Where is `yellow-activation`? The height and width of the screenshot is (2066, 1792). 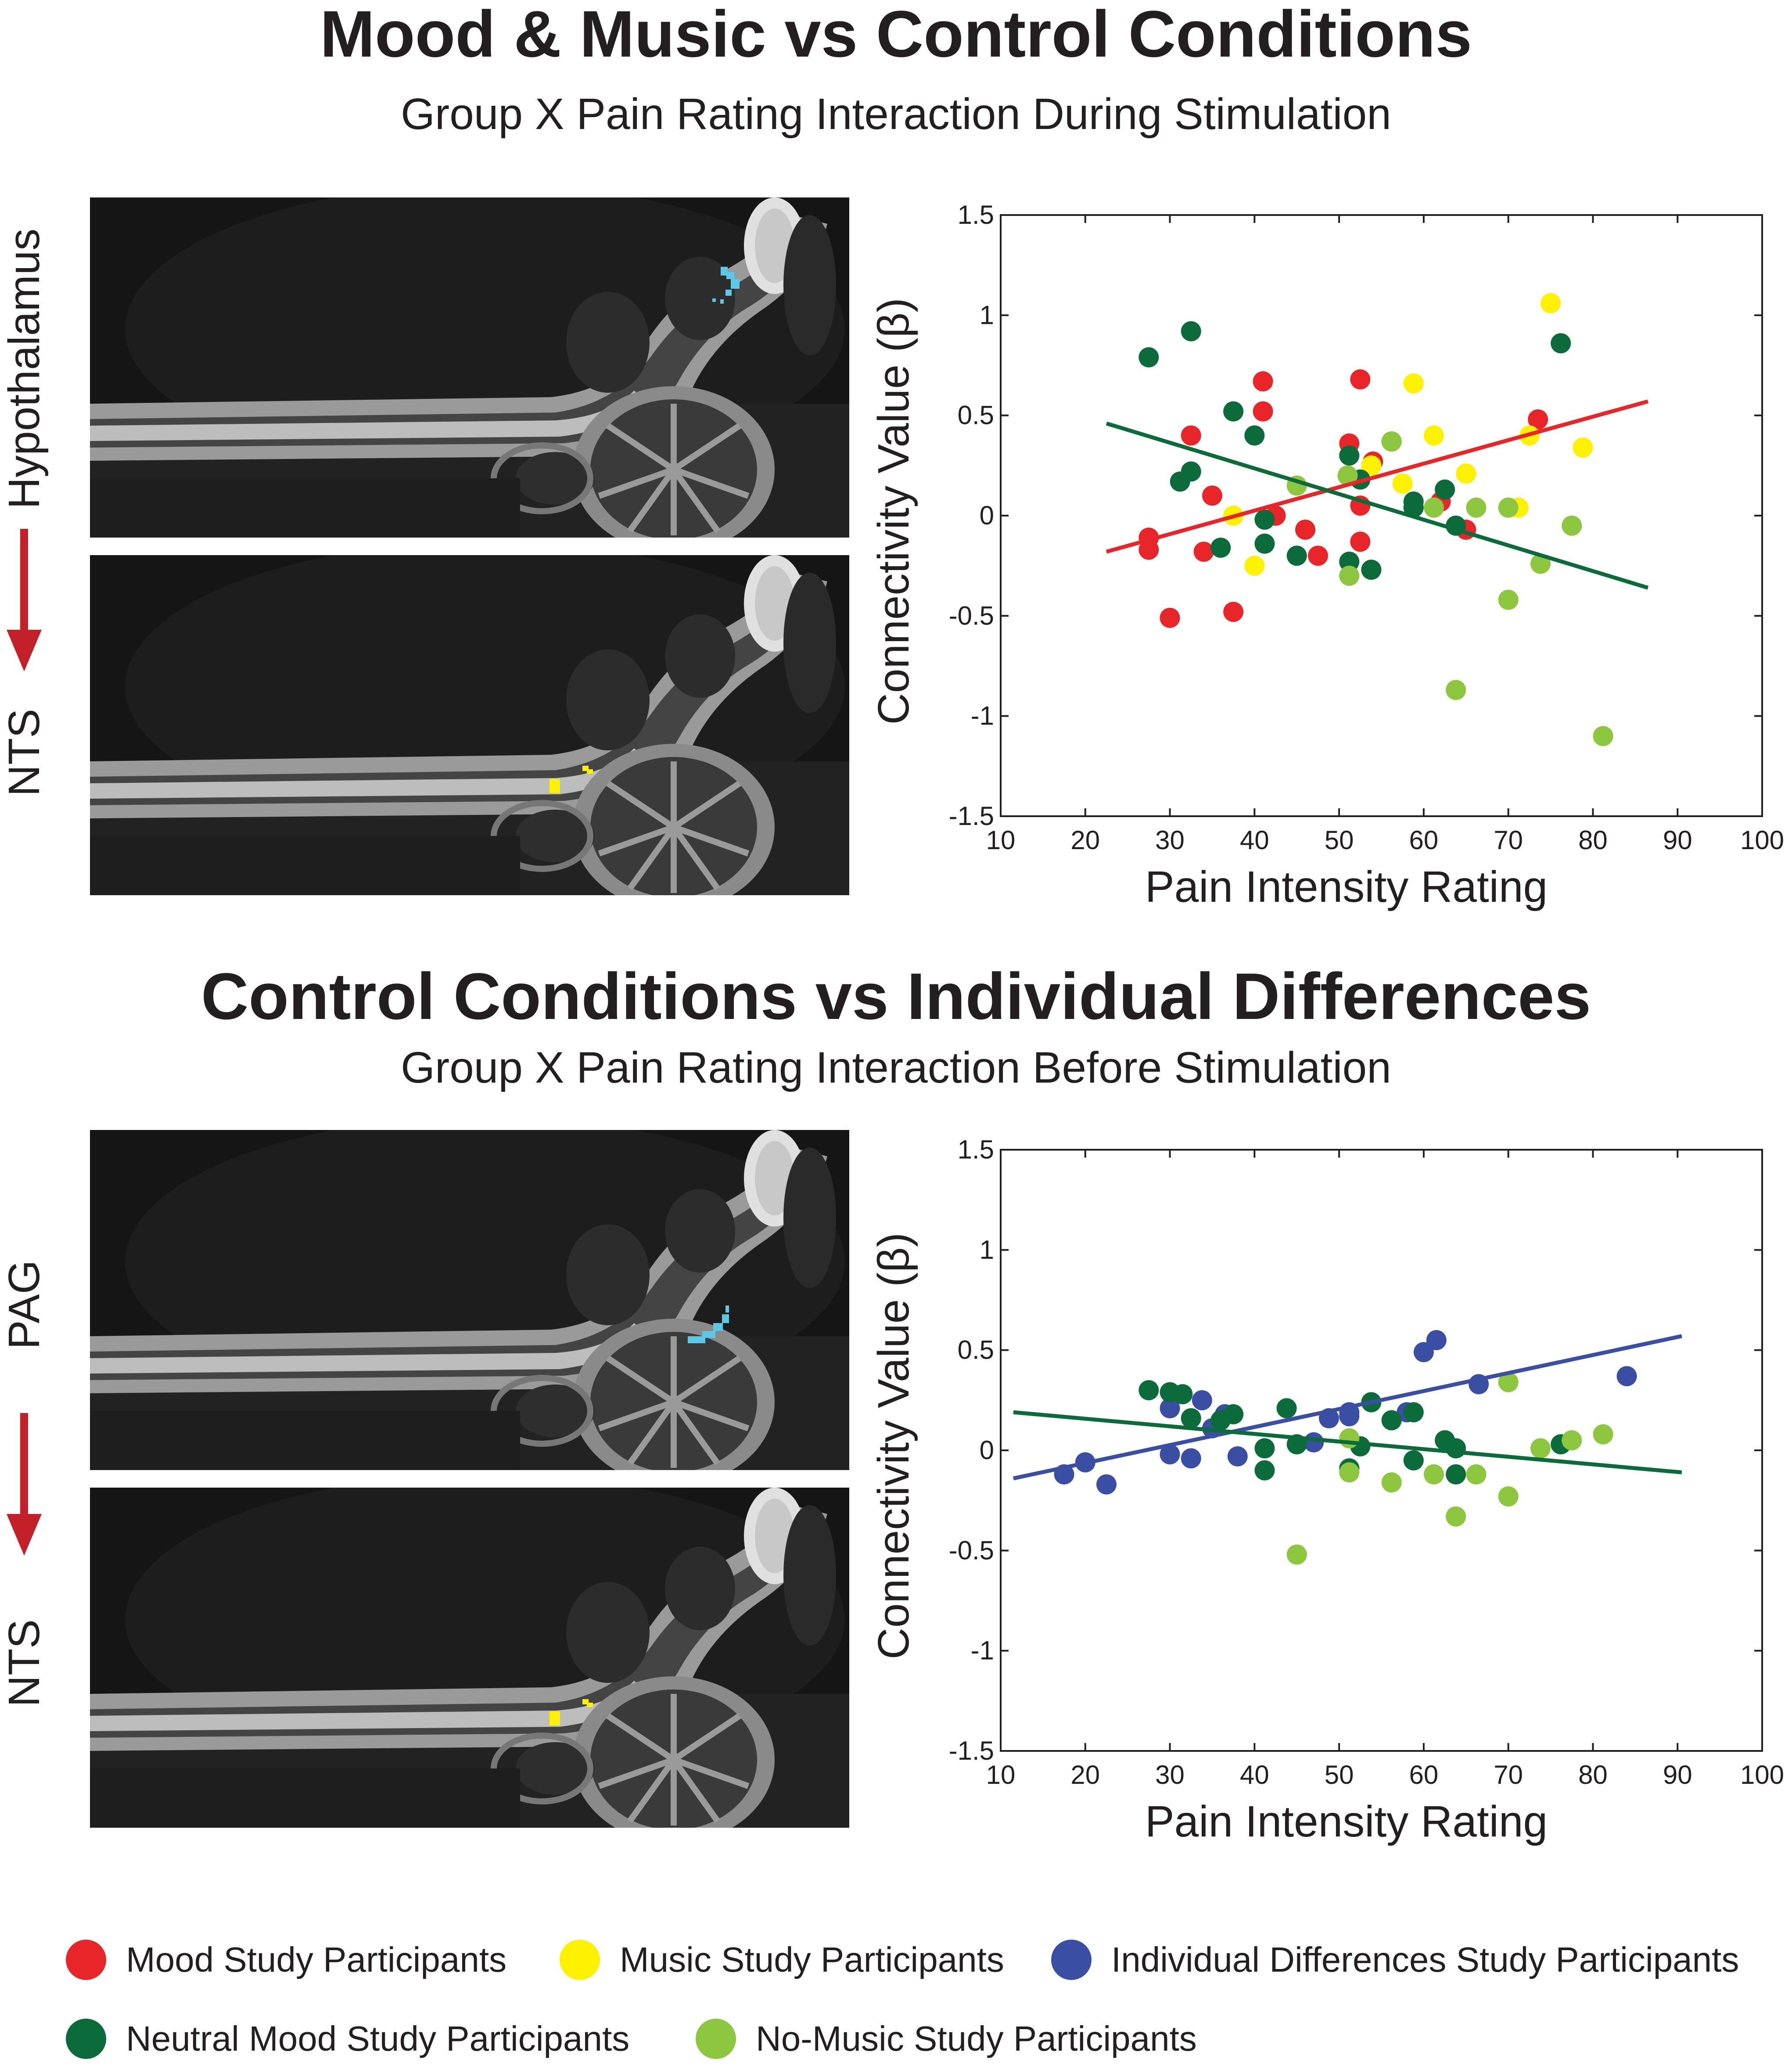 yellow-activation is located at coordinates (571, 779).